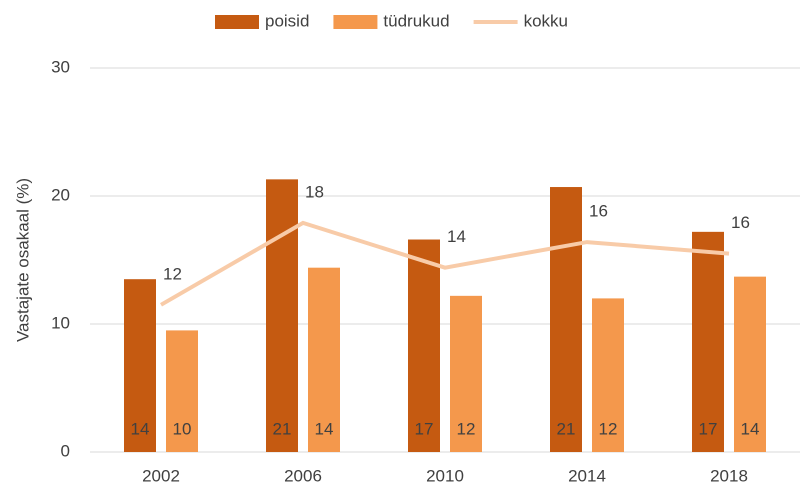  What do you see at coordinates (416, 20) in the screenshot?
I see `legend-label: tüdrukud` at bounding box center [416, 20].